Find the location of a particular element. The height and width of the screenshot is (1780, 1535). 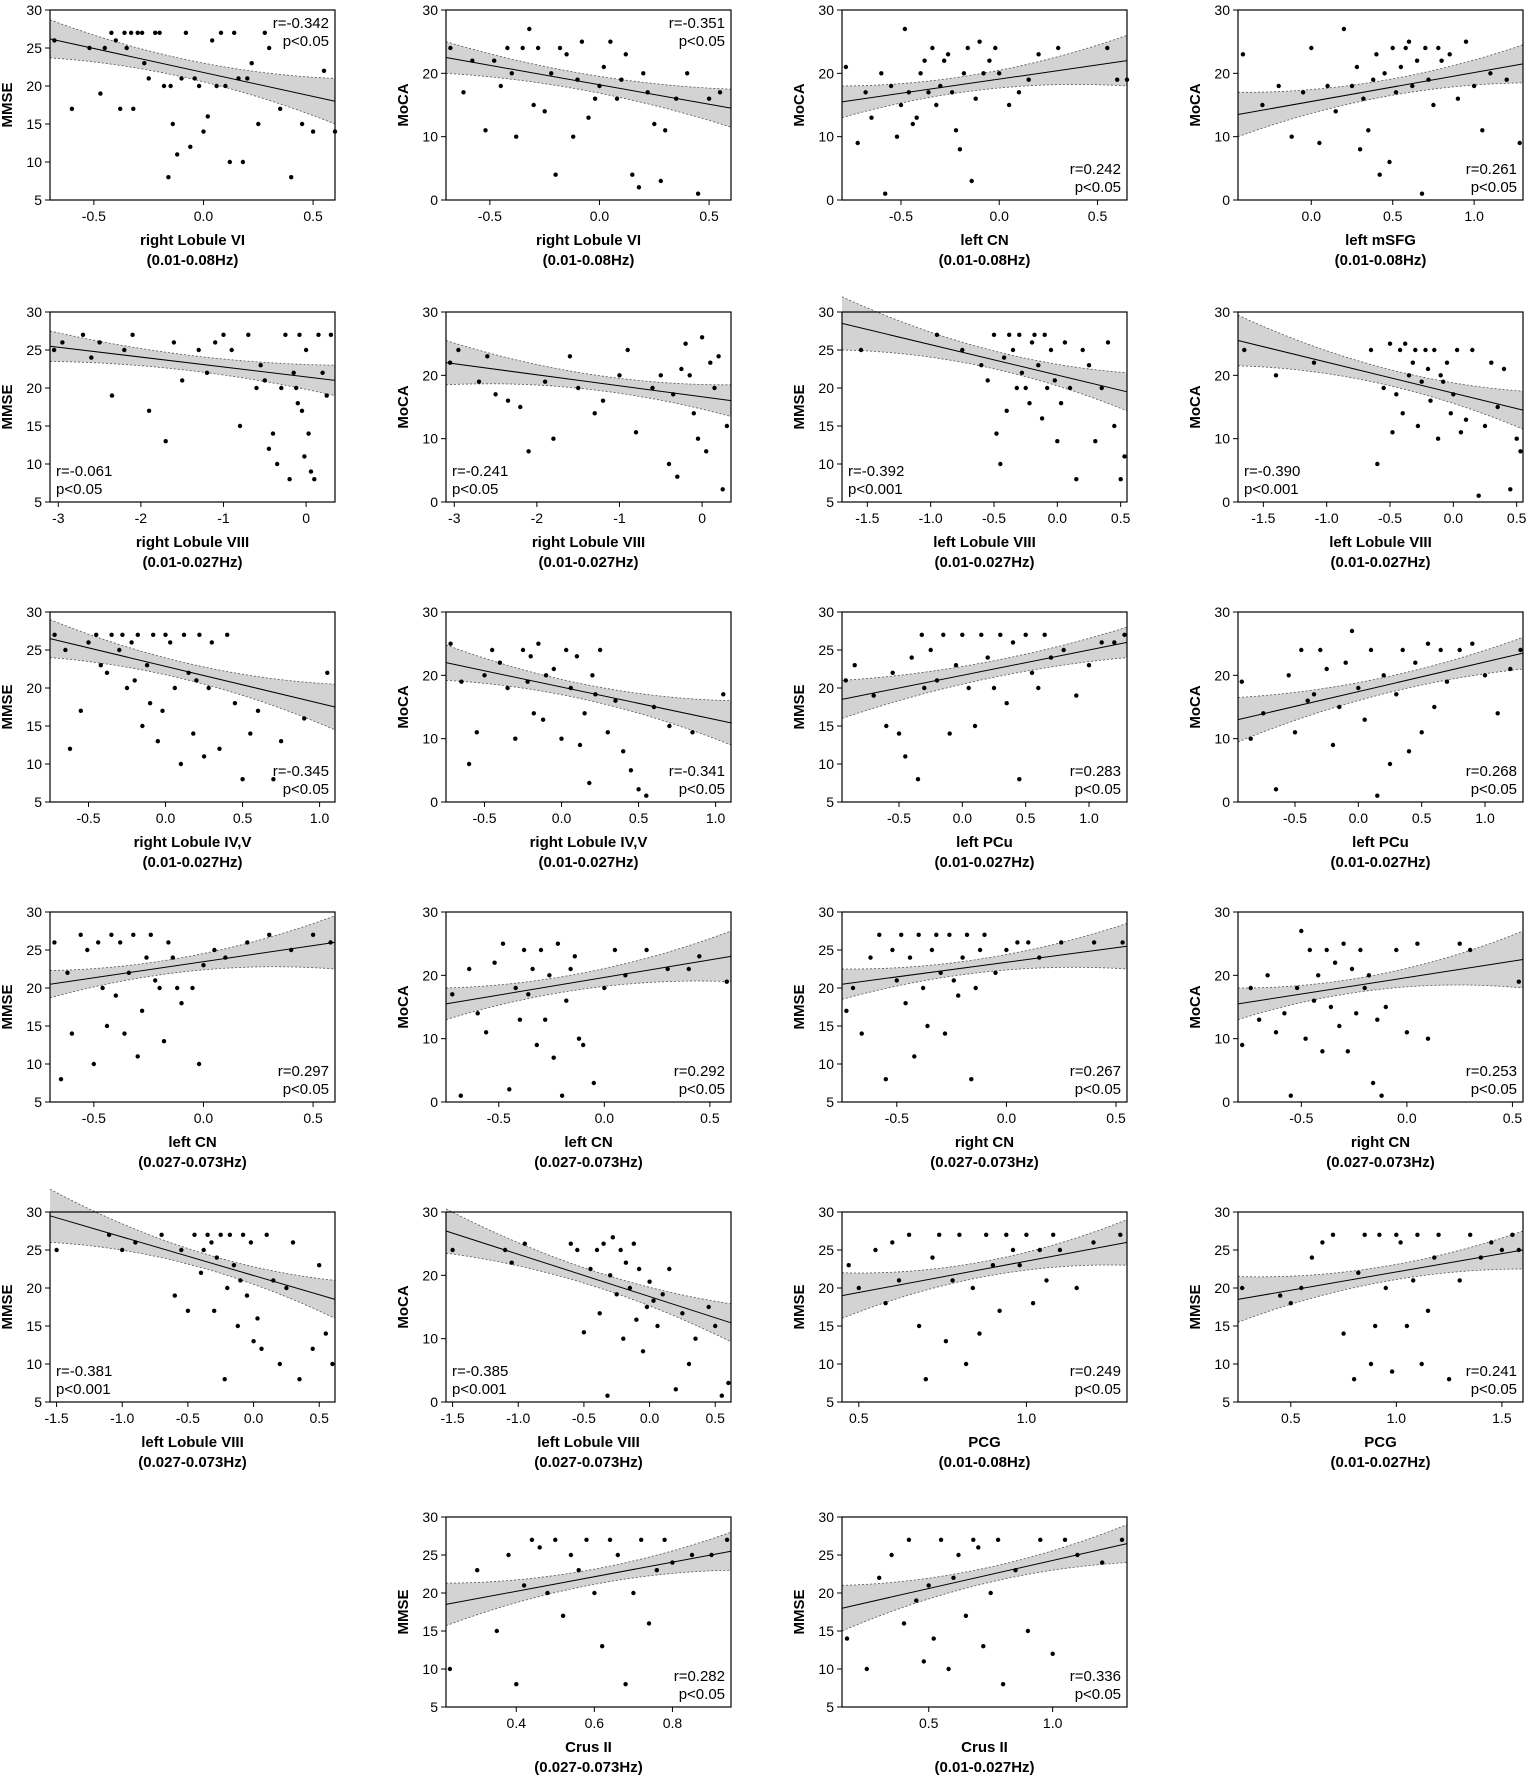

ci-lower-line is located at coordinates (192, 694).